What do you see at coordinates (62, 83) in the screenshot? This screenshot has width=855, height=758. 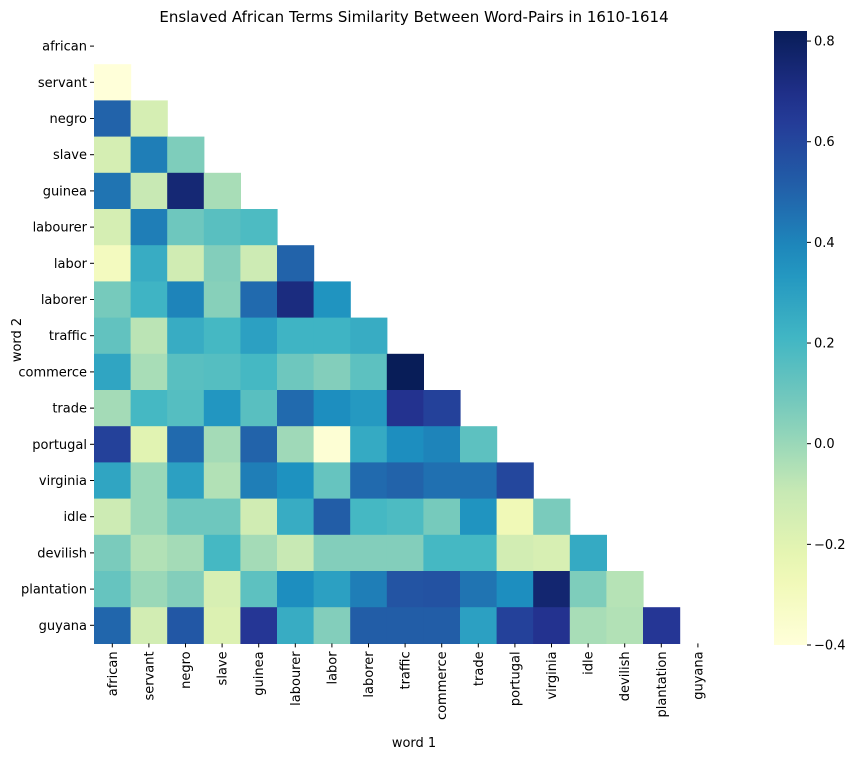 I see `y-tick-label: servant` at bounding box center [62, 83].